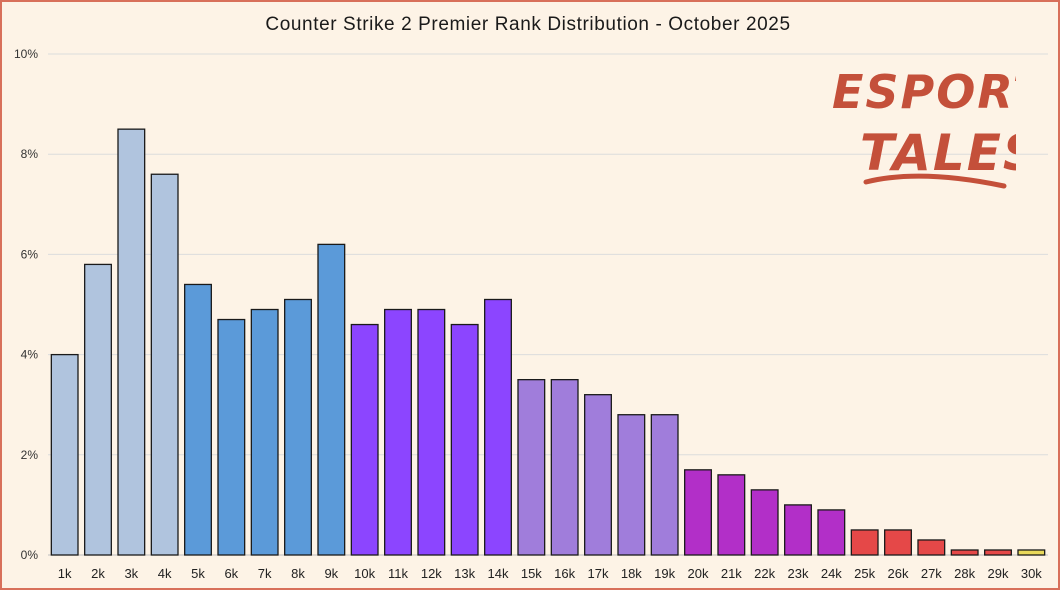 The image size is (1060, 590). Describe the element at coordinates (898, 573) in the screenshot. I see `x-tick-label: 26k` at that location.